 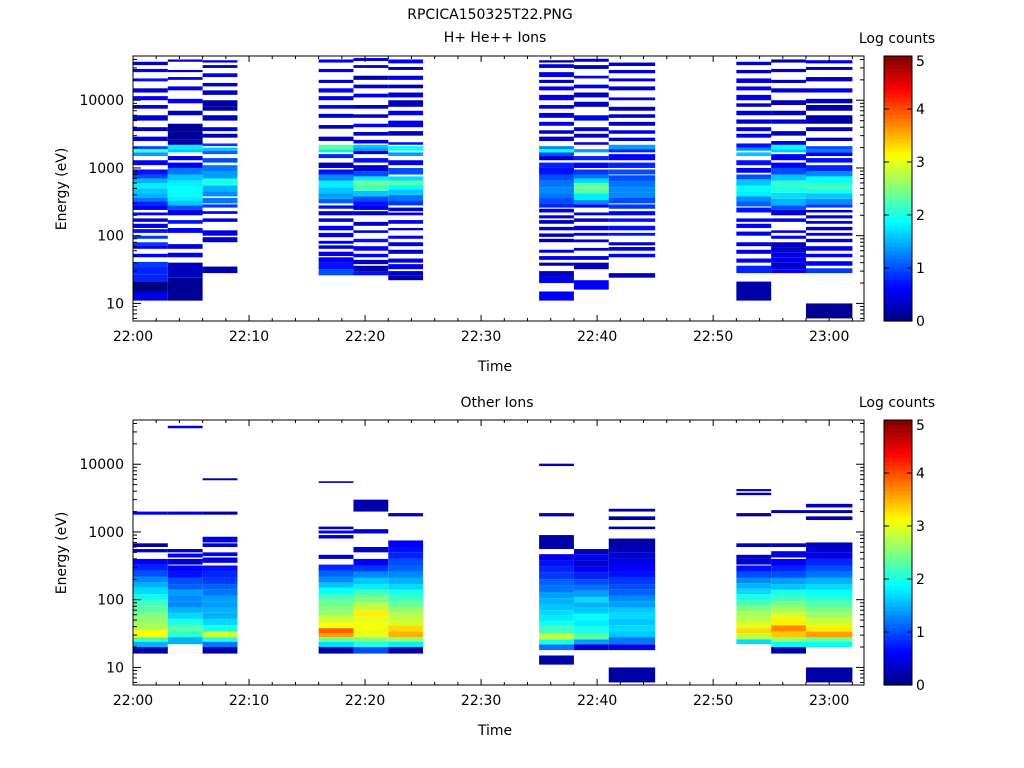 What do you see at coordinates (481, 701) in the screenshot?
I see `x-tick-label: 22:30` at bounding box center [481, 701].